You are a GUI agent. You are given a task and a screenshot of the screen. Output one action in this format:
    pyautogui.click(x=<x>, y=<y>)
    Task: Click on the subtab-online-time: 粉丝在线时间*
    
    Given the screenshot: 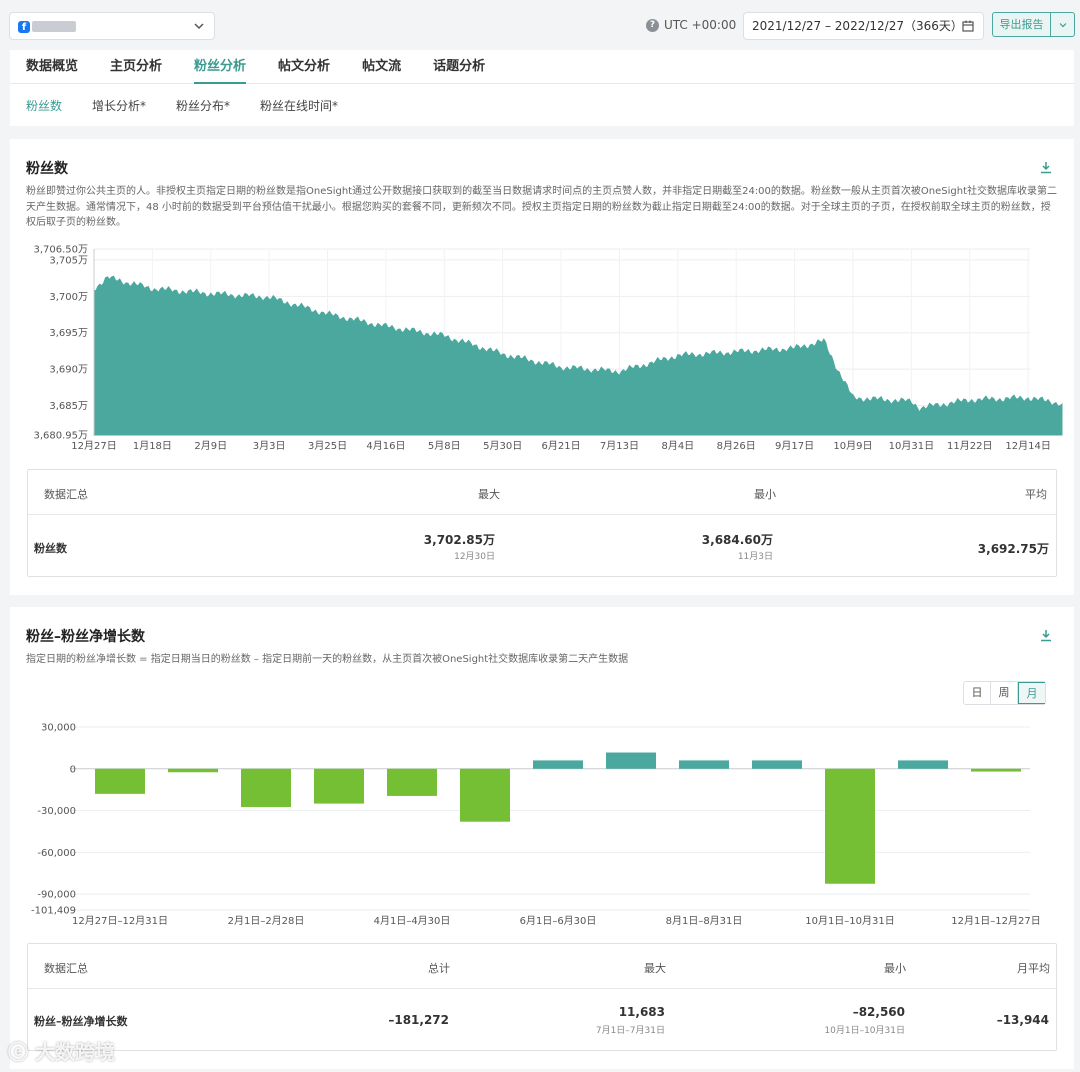 What is the action you would take?
    pyautogui.click(x=299, y=105)
    